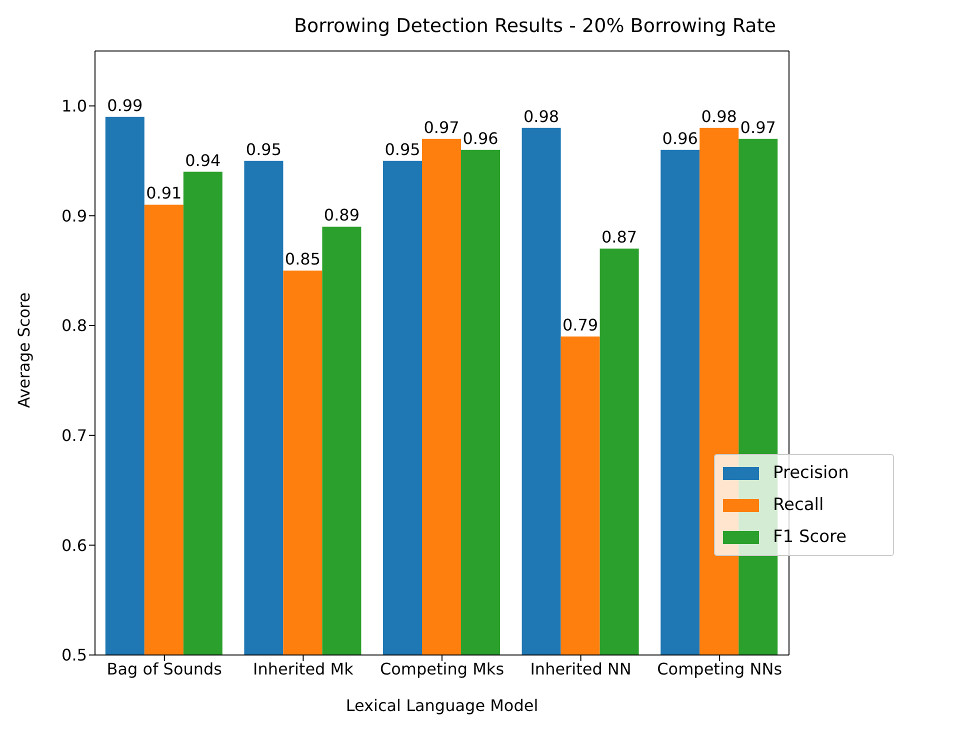 Image resolution: width=974 pixels, height=729 pixels. What do you see at coordinates (74, 326) in the screenshot?
I see `y-tick-label: 0.8` at bounding box center [74, 326].